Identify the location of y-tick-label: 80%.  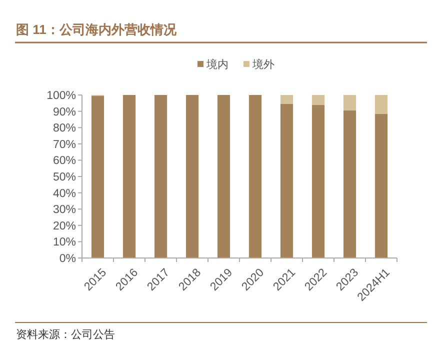
(64, 128).